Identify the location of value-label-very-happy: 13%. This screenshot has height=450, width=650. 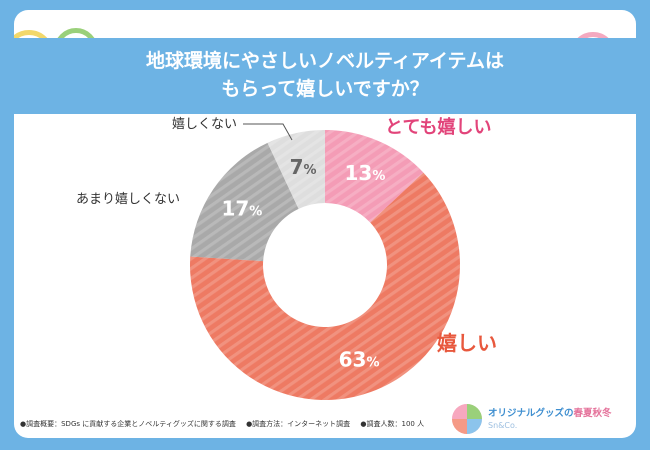
(364, 173).